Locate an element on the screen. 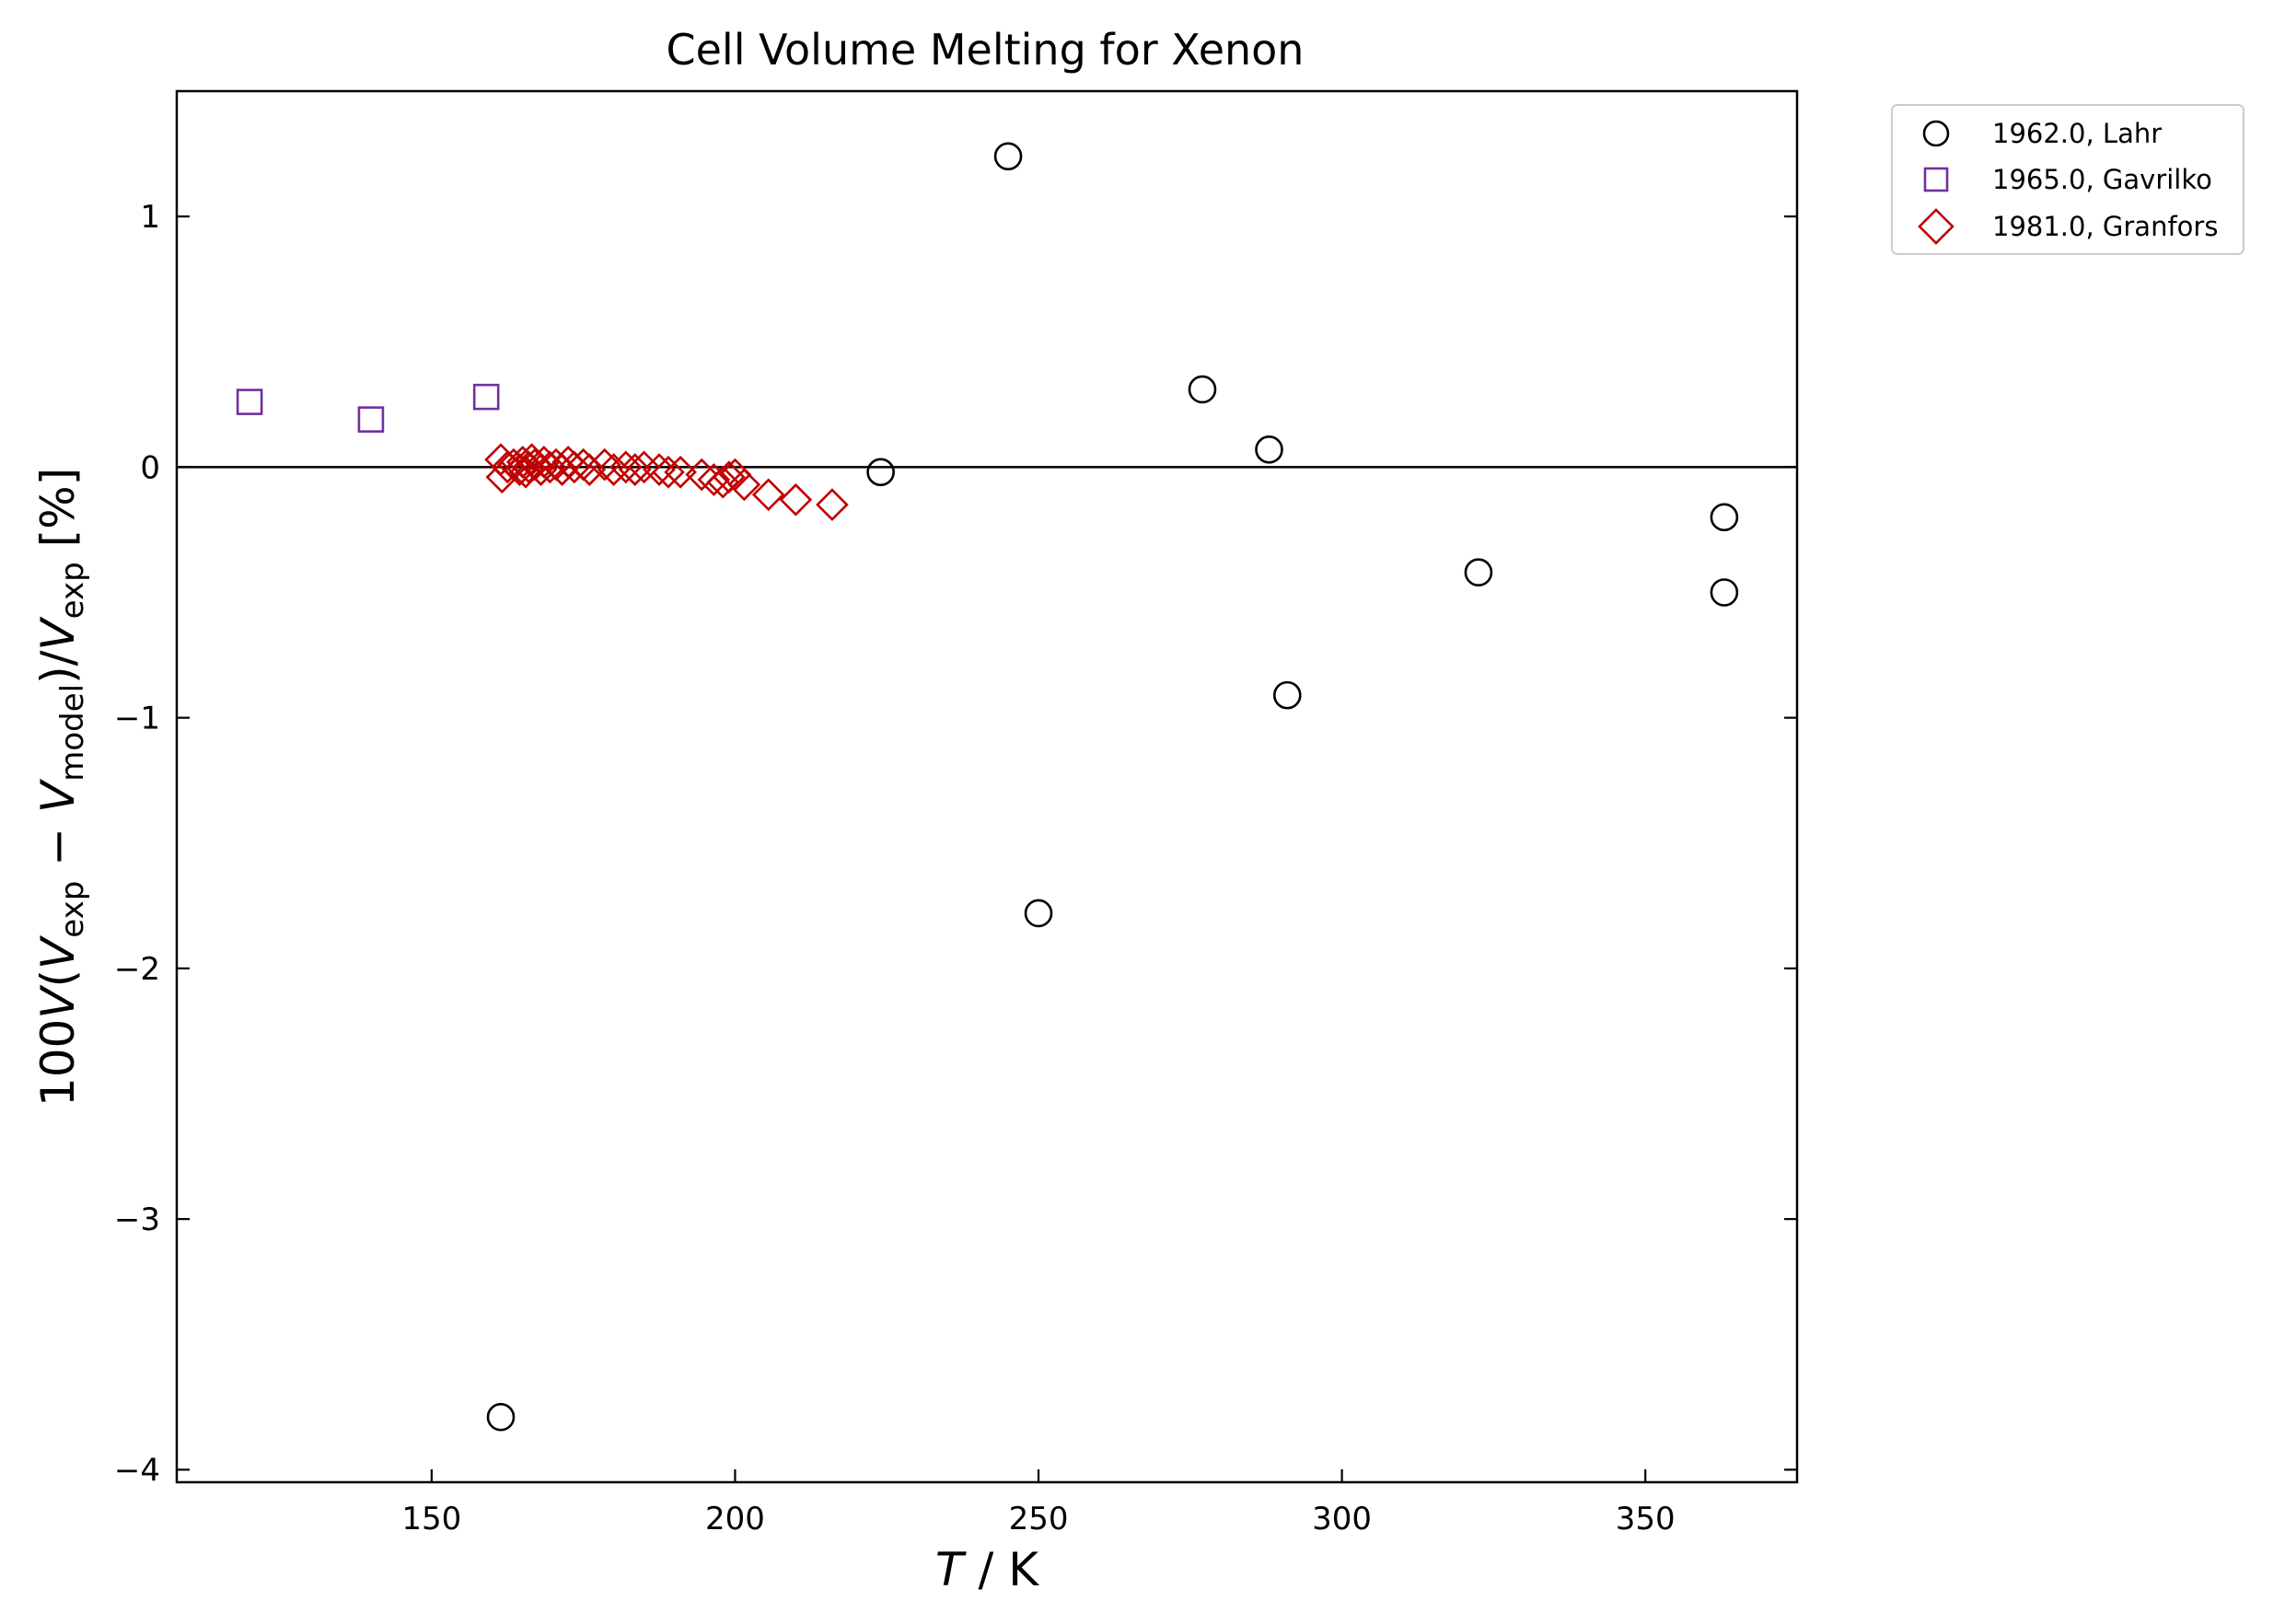  y-tick-label: −4 is located at coordinates (137, 1470).